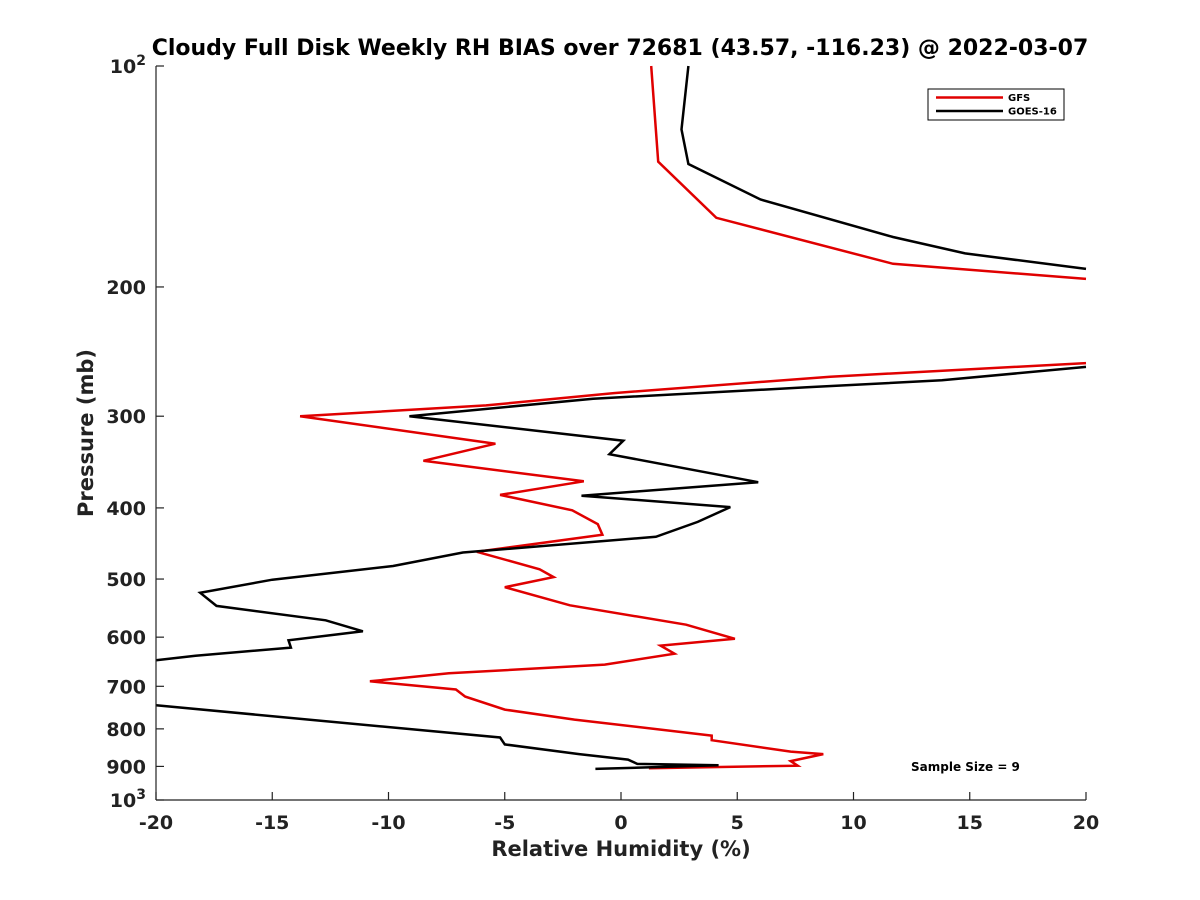  What do you see at coordinates (853, 823) in the screenshot?
I see `x-tick-label: 10` at bounding box center [853, 823].